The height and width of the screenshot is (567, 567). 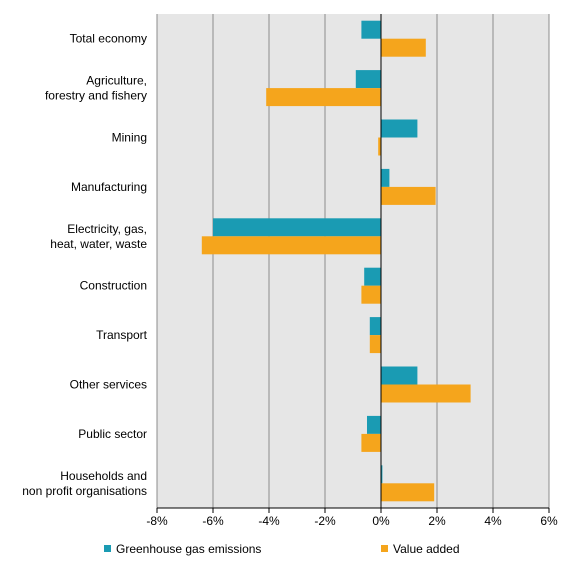 I want to click on category-label: Public sector, so click(x=112, y=434).